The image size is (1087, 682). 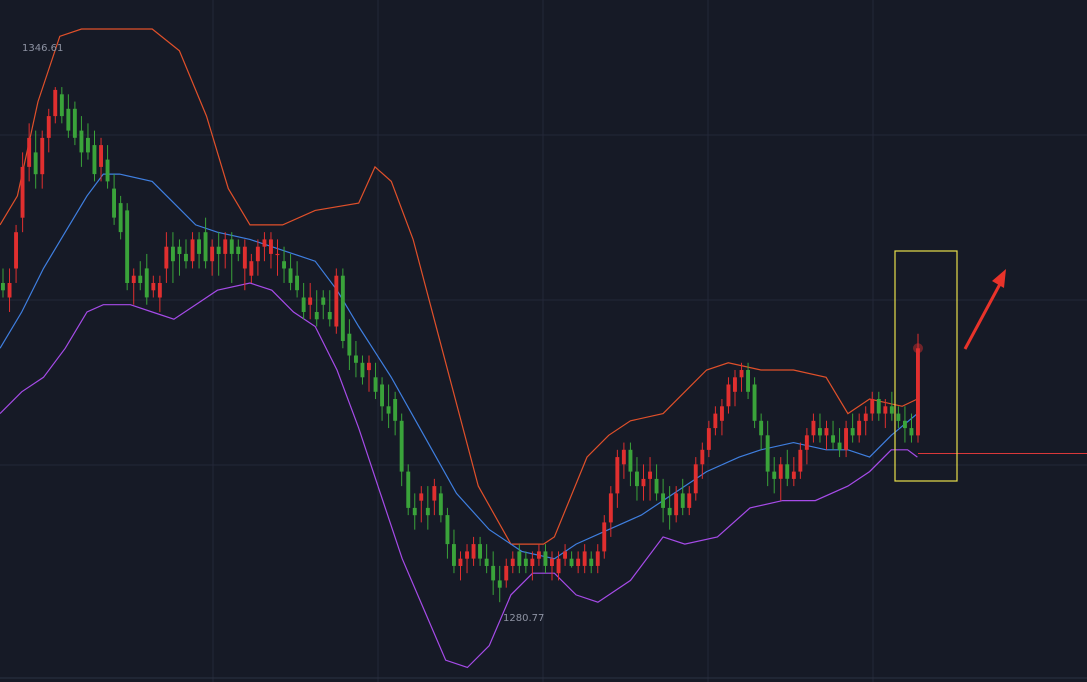 I want to click on high-price-label: 1346.61, so click(x=42, y=48).